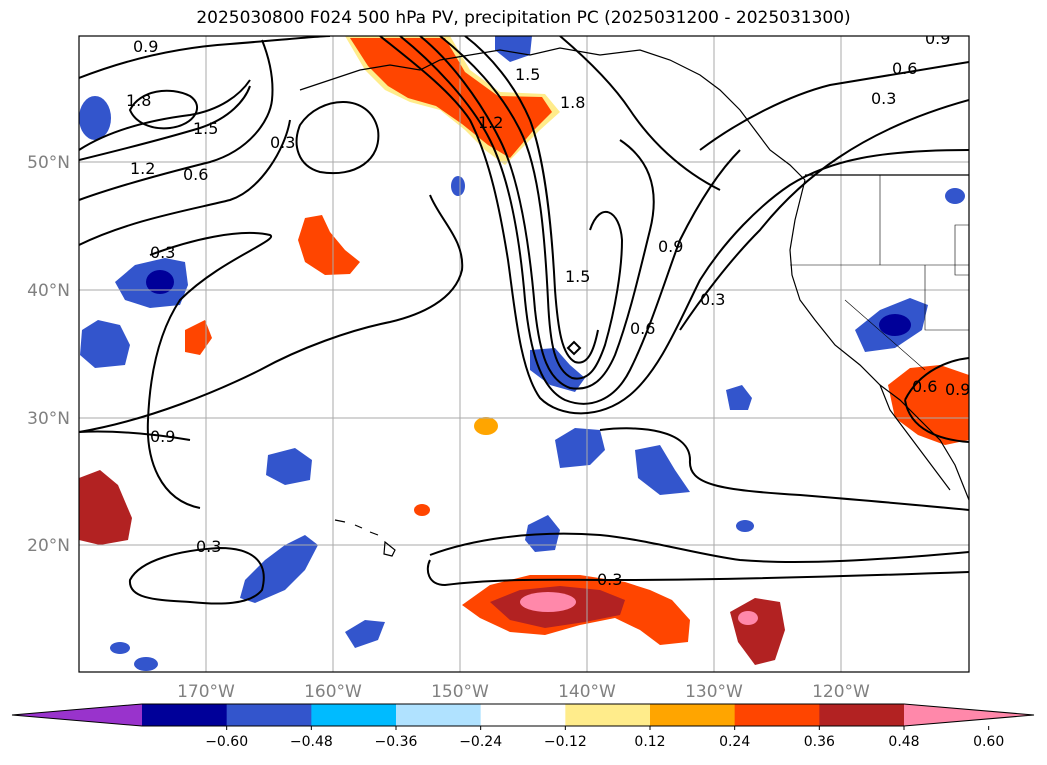  What do you see at coordinates (365, 634) in the screenshot?
I see `precip-neg-157w` at bounding box center [365, 634].